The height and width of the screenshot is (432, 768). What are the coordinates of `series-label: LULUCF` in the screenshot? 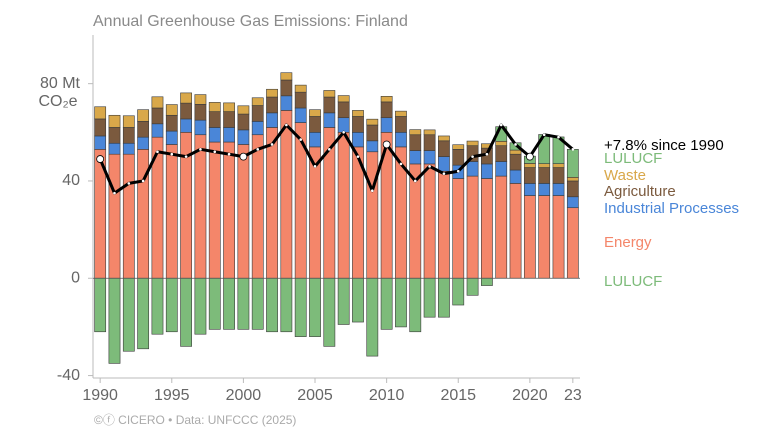 It's located at (633, 281).